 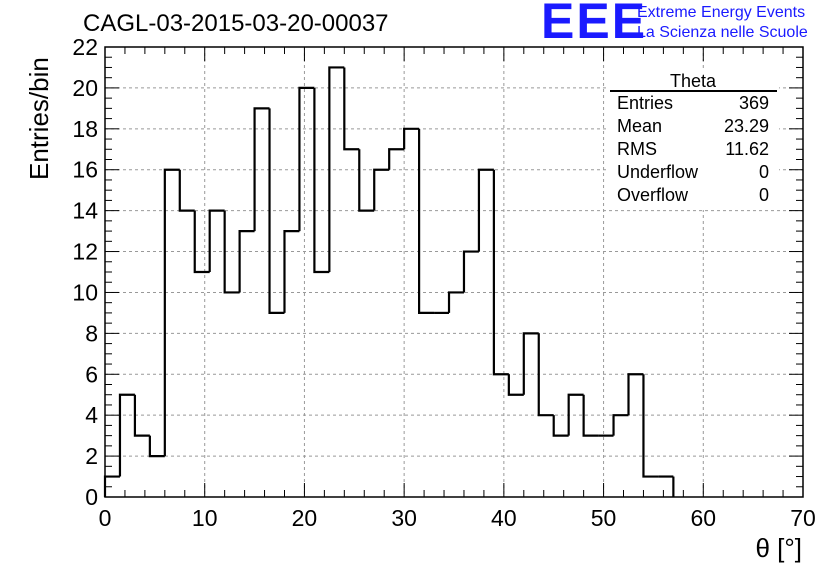 What do you see at coordinates (658, 172) in the screenshot?
I see `stats-key: Underflow` at bounding box center [658, 172].